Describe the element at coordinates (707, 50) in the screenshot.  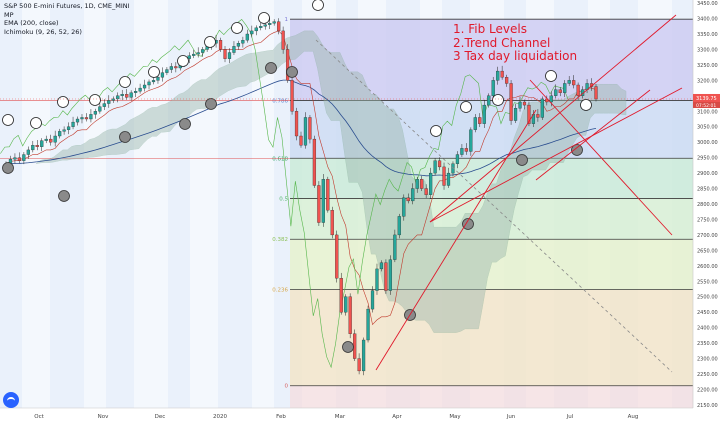
I see `price-tick-label: 3300.00` at that location.